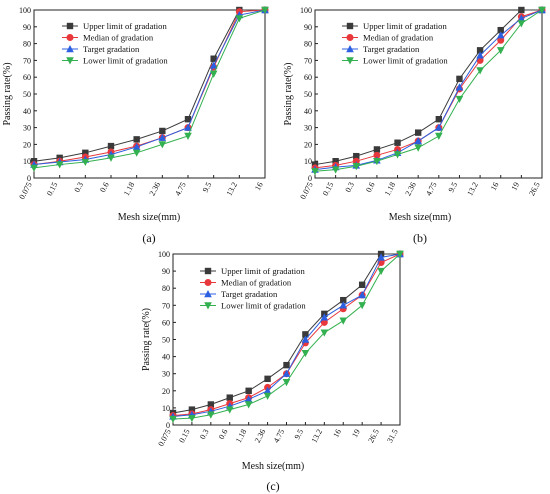  Describe the element at coordinates (405, 61) in the screenshot. I see `legend-label: Lower limit of gradation` at that location.